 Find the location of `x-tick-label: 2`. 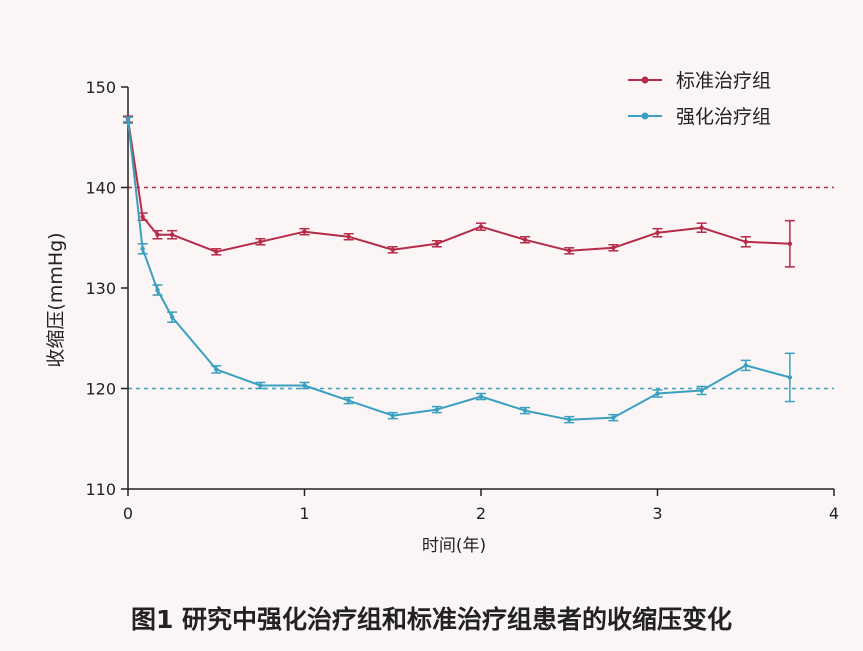

x-tick-label: 2 is located at coordinates (481, 513).